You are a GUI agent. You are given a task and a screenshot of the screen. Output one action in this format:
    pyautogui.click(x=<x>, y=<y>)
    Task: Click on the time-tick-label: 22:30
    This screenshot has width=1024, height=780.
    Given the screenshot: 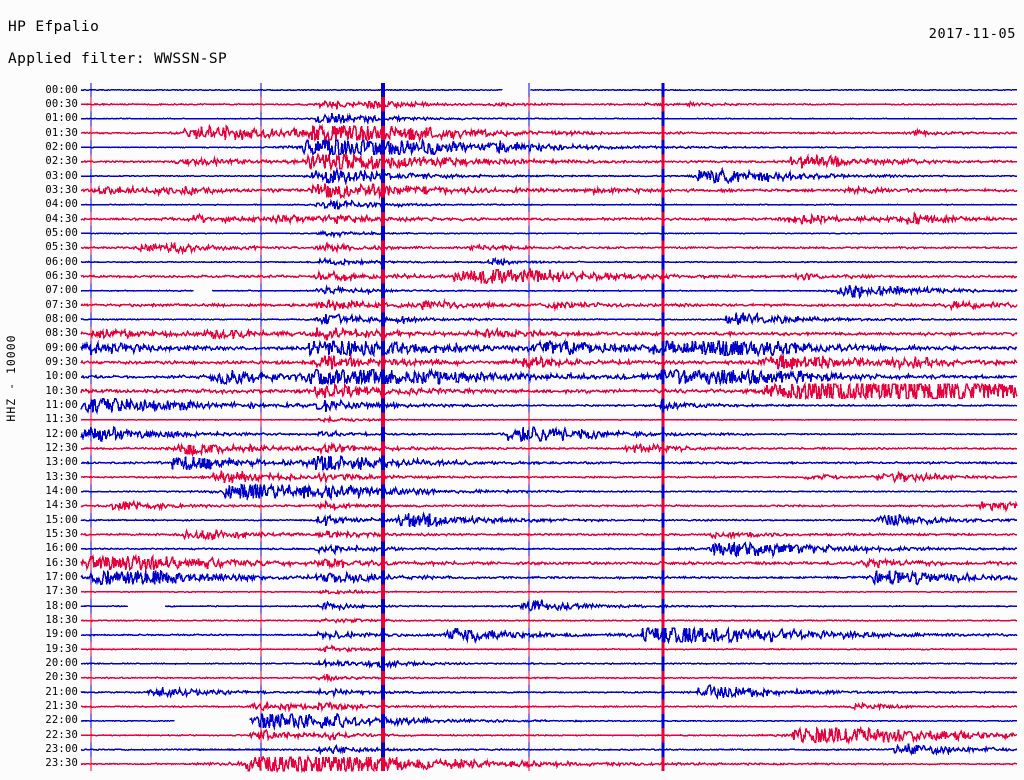 What is the action you would take?
    pyautogui.click(x=61, y=734)
    